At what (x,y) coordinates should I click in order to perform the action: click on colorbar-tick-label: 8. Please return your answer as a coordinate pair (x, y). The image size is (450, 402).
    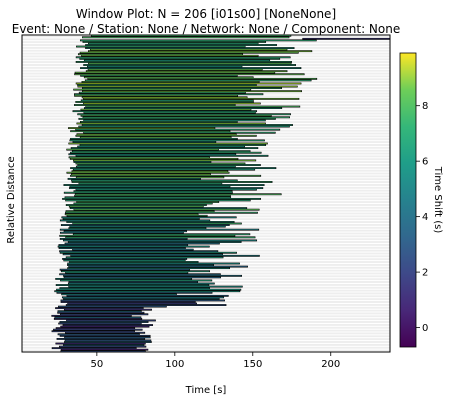
    Looking at the image, I should click on (425, 106).